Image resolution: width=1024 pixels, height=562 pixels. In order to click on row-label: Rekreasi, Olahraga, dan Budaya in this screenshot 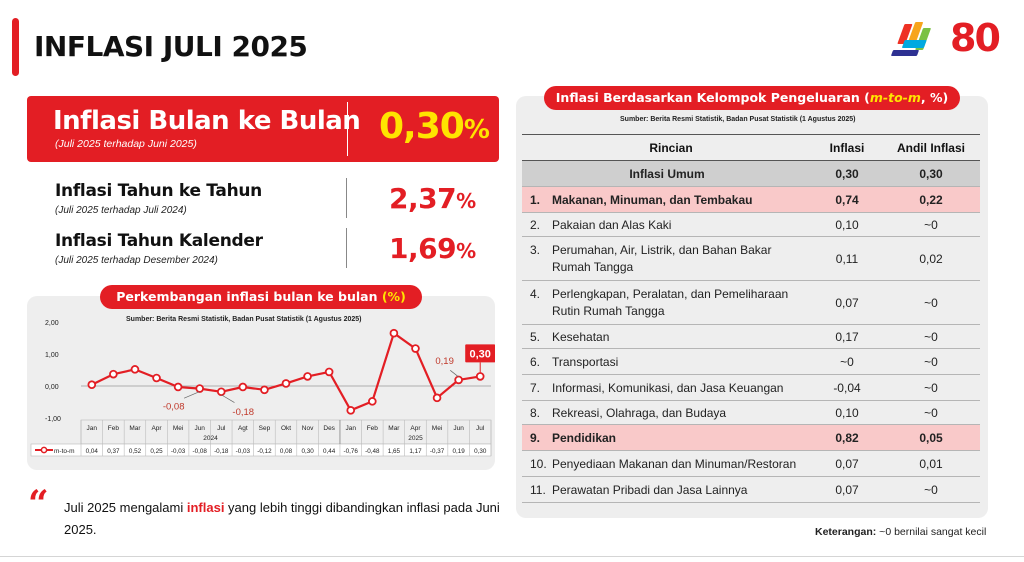, I will do `click(639, 412)`.